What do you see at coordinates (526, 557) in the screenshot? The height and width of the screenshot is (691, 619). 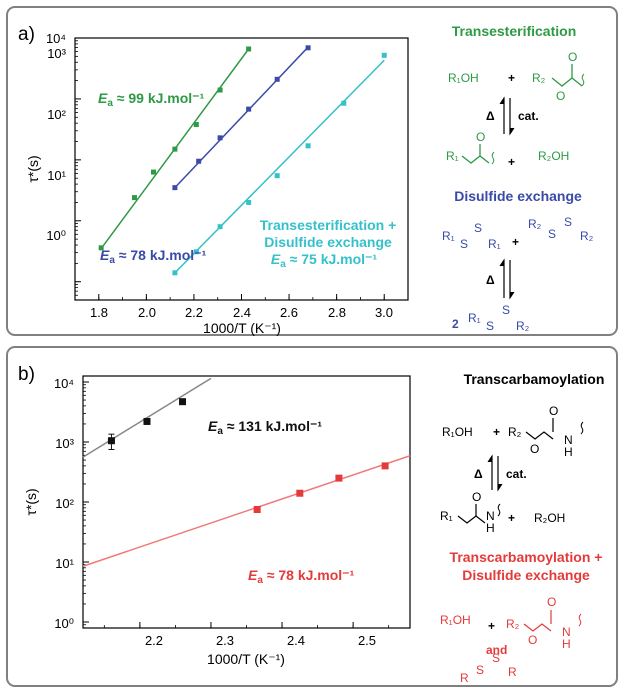 I see `scheme-title: Transcarbamoylation +` at bounding box center [526, 557].